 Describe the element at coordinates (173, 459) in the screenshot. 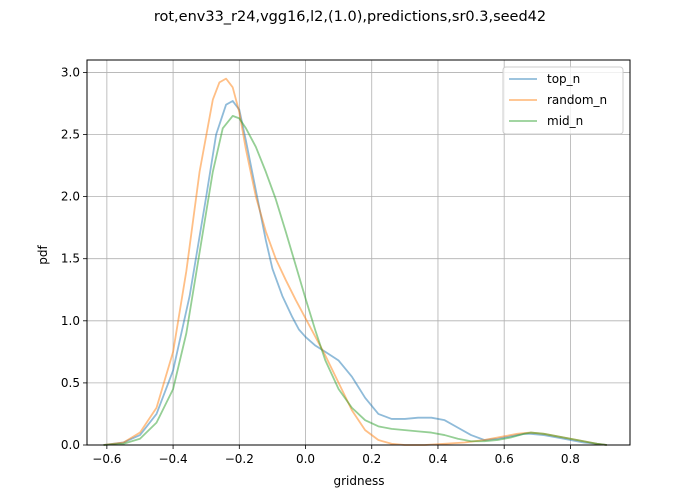

I see `x-tick-label: −0.4` at that location.